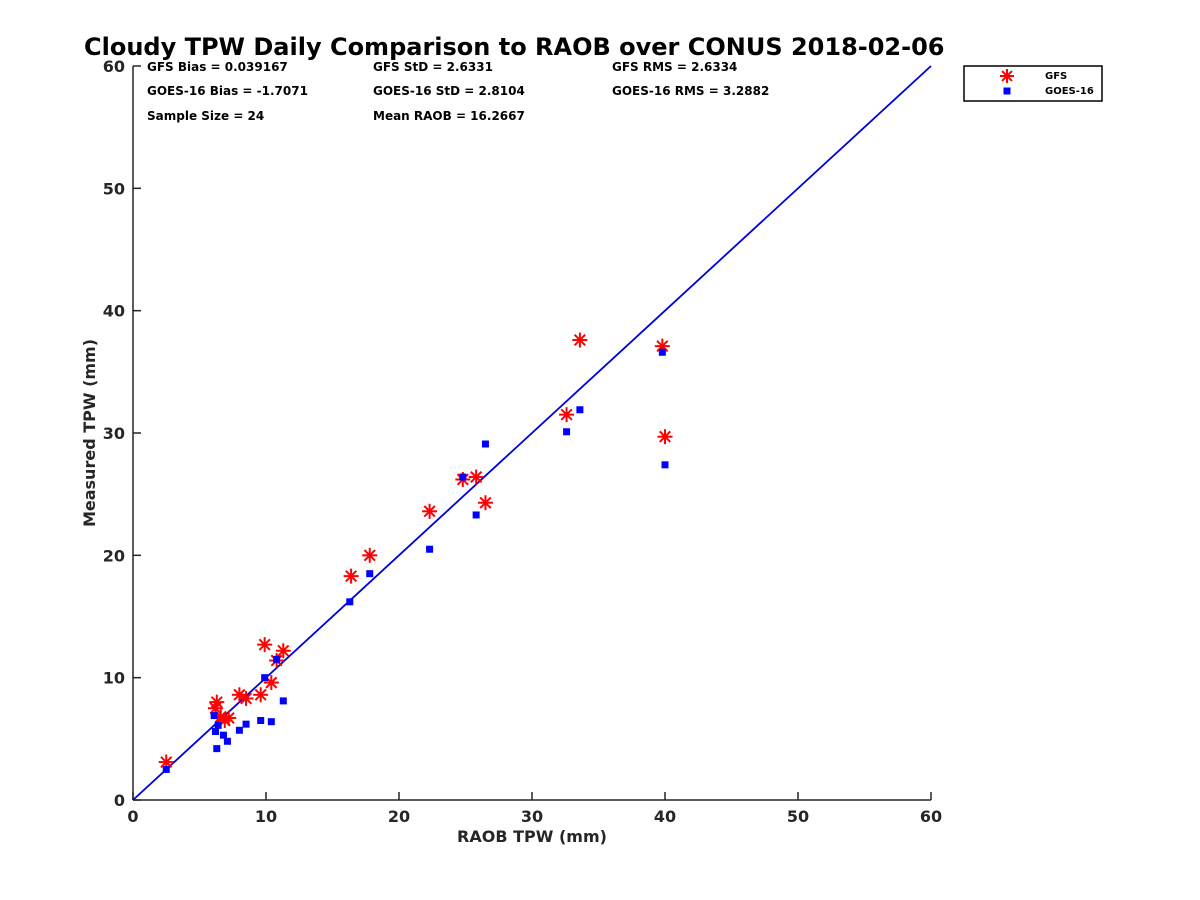  What do you see at coordinates (674, 67) in the screenshot?
I see `stat-gfs-rms: GFS RMS = 2.6334` at bounding box center [674, 67].